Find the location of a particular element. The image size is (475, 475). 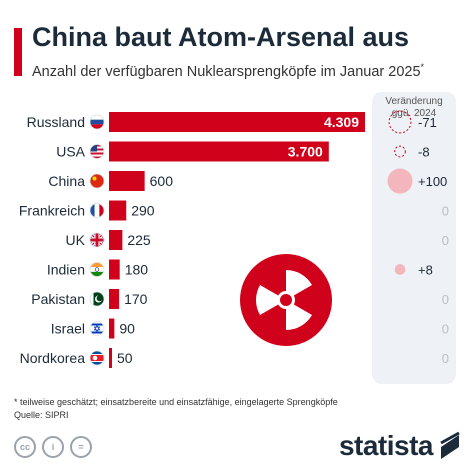

value-label: 4.309 is located at coordinates (341, 122).